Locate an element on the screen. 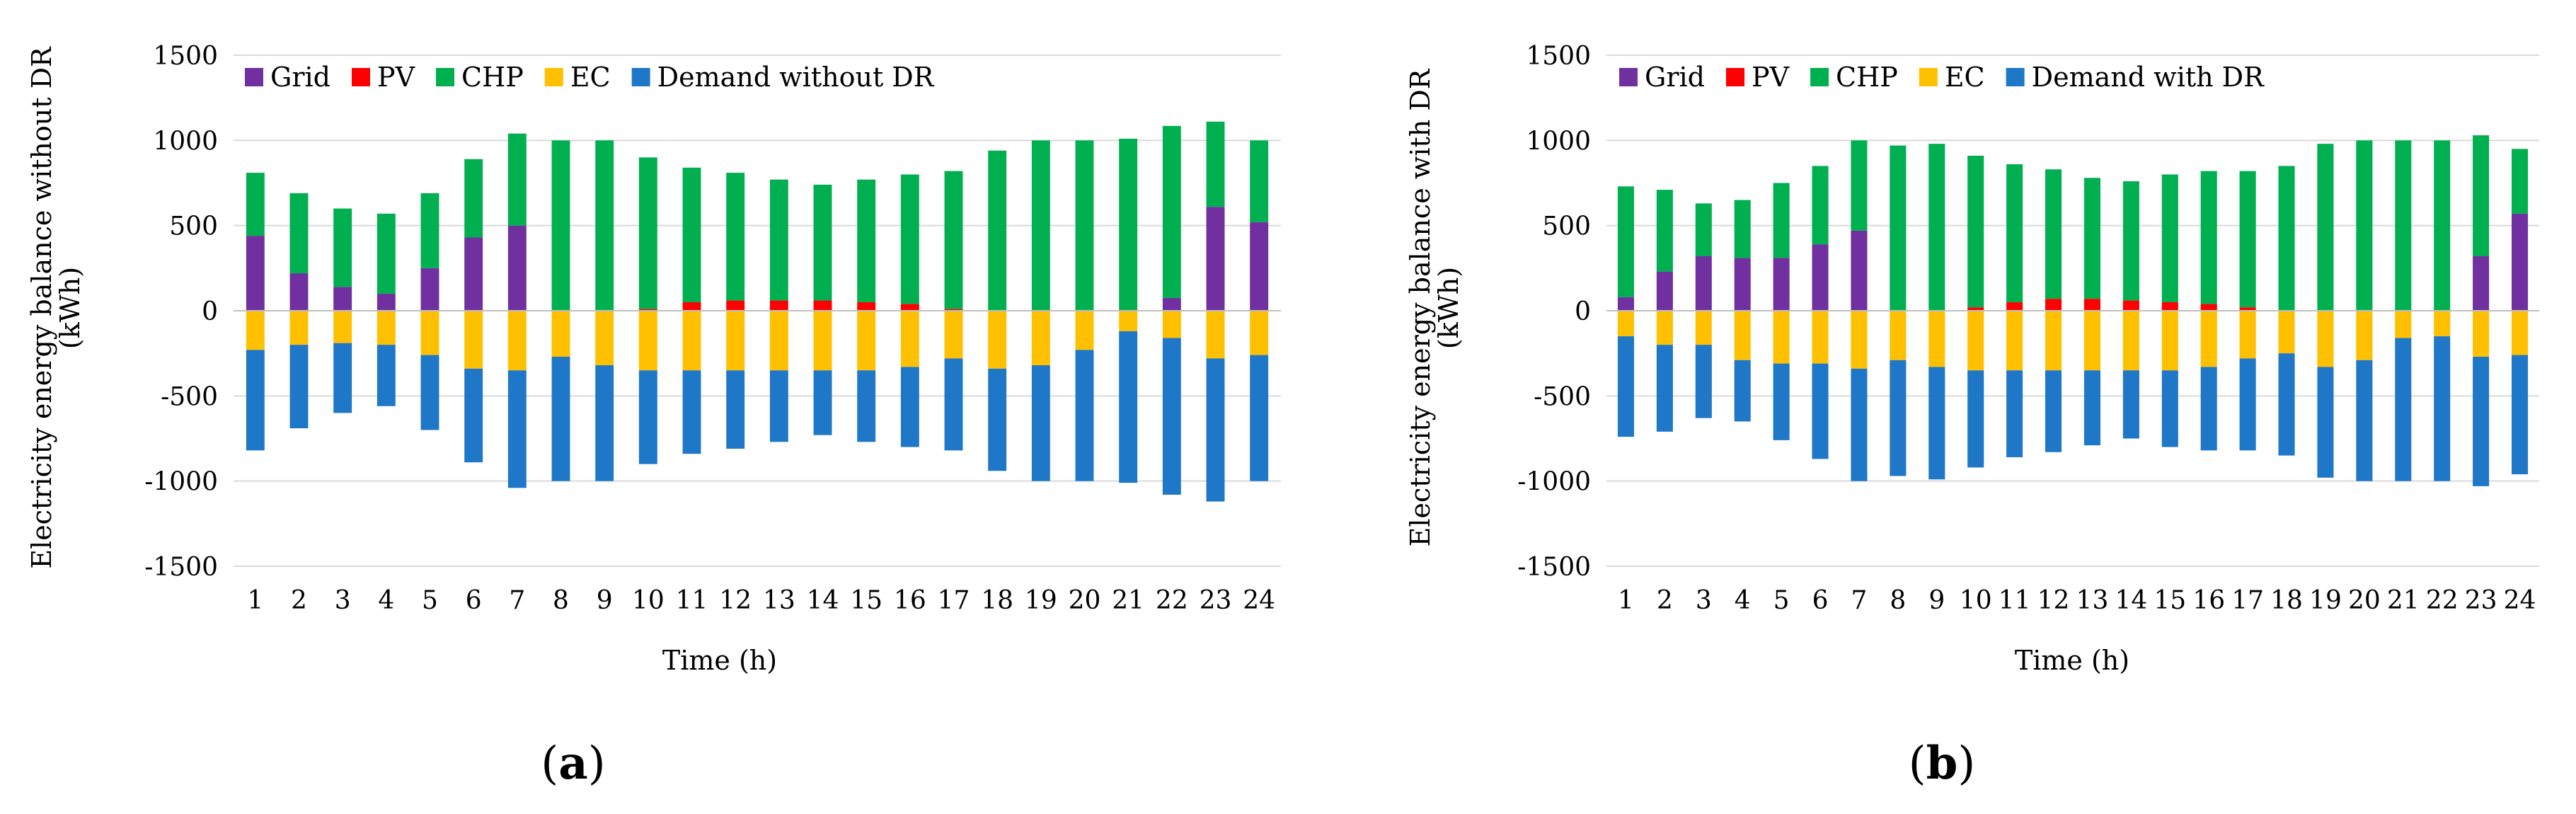 Image resolution: width=2576 pixels, height=814 pixels. legend-label: Grid is located at coordinates (1675, 77).